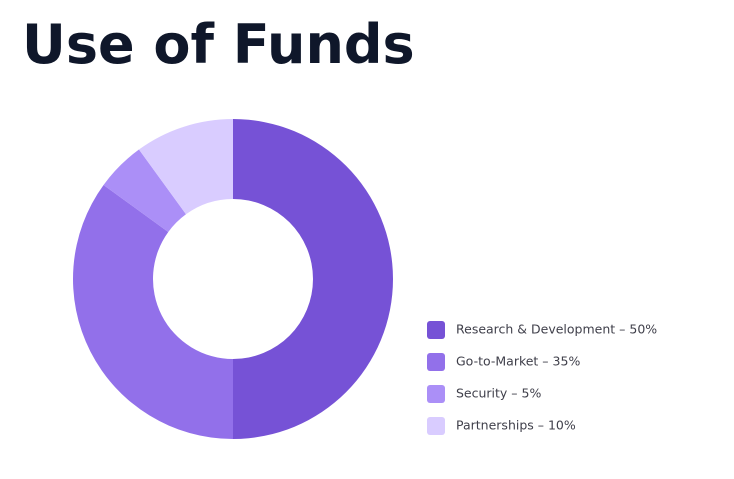  I want to click on legend-label: Partnerships – 10%, so click(516, 425).